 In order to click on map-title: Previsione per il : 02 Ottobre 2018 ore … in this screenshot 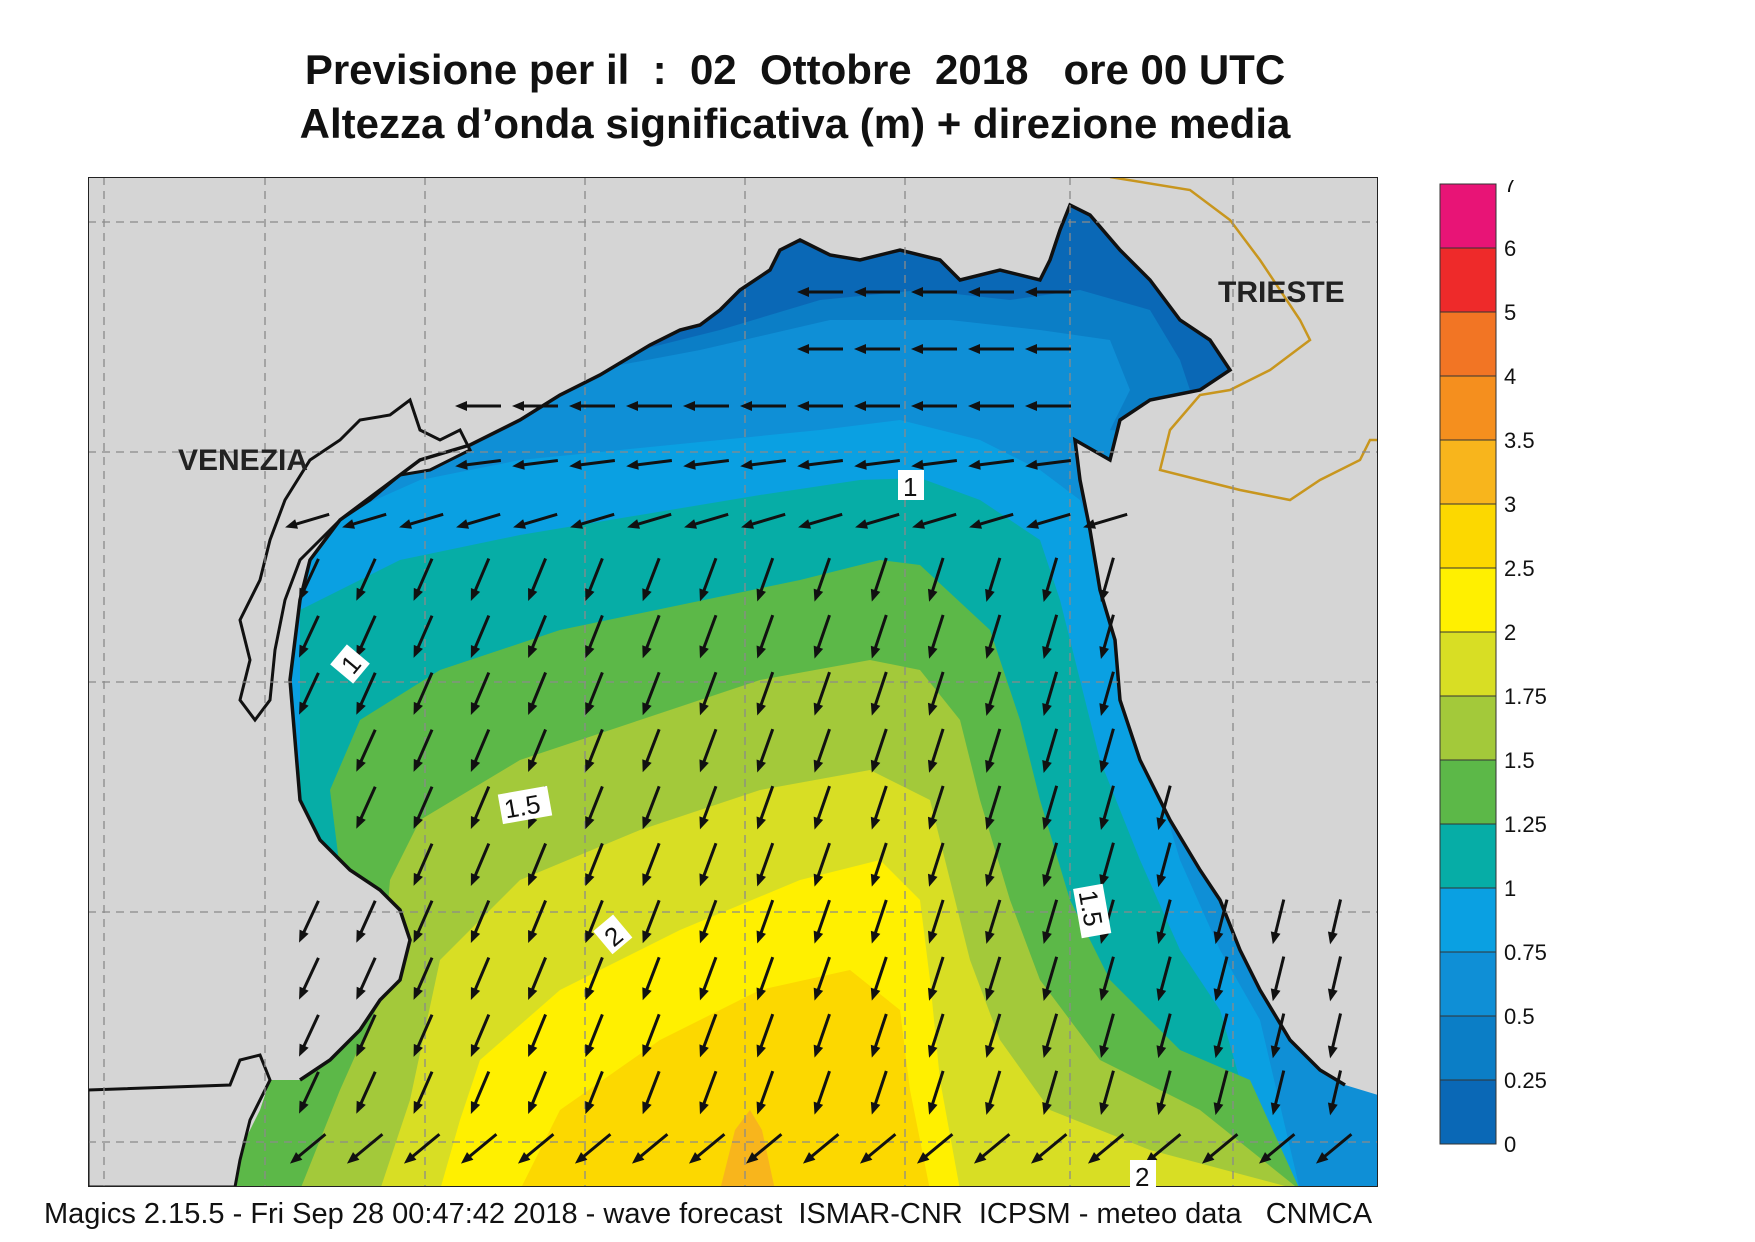, I will do `click(795, 69)`.